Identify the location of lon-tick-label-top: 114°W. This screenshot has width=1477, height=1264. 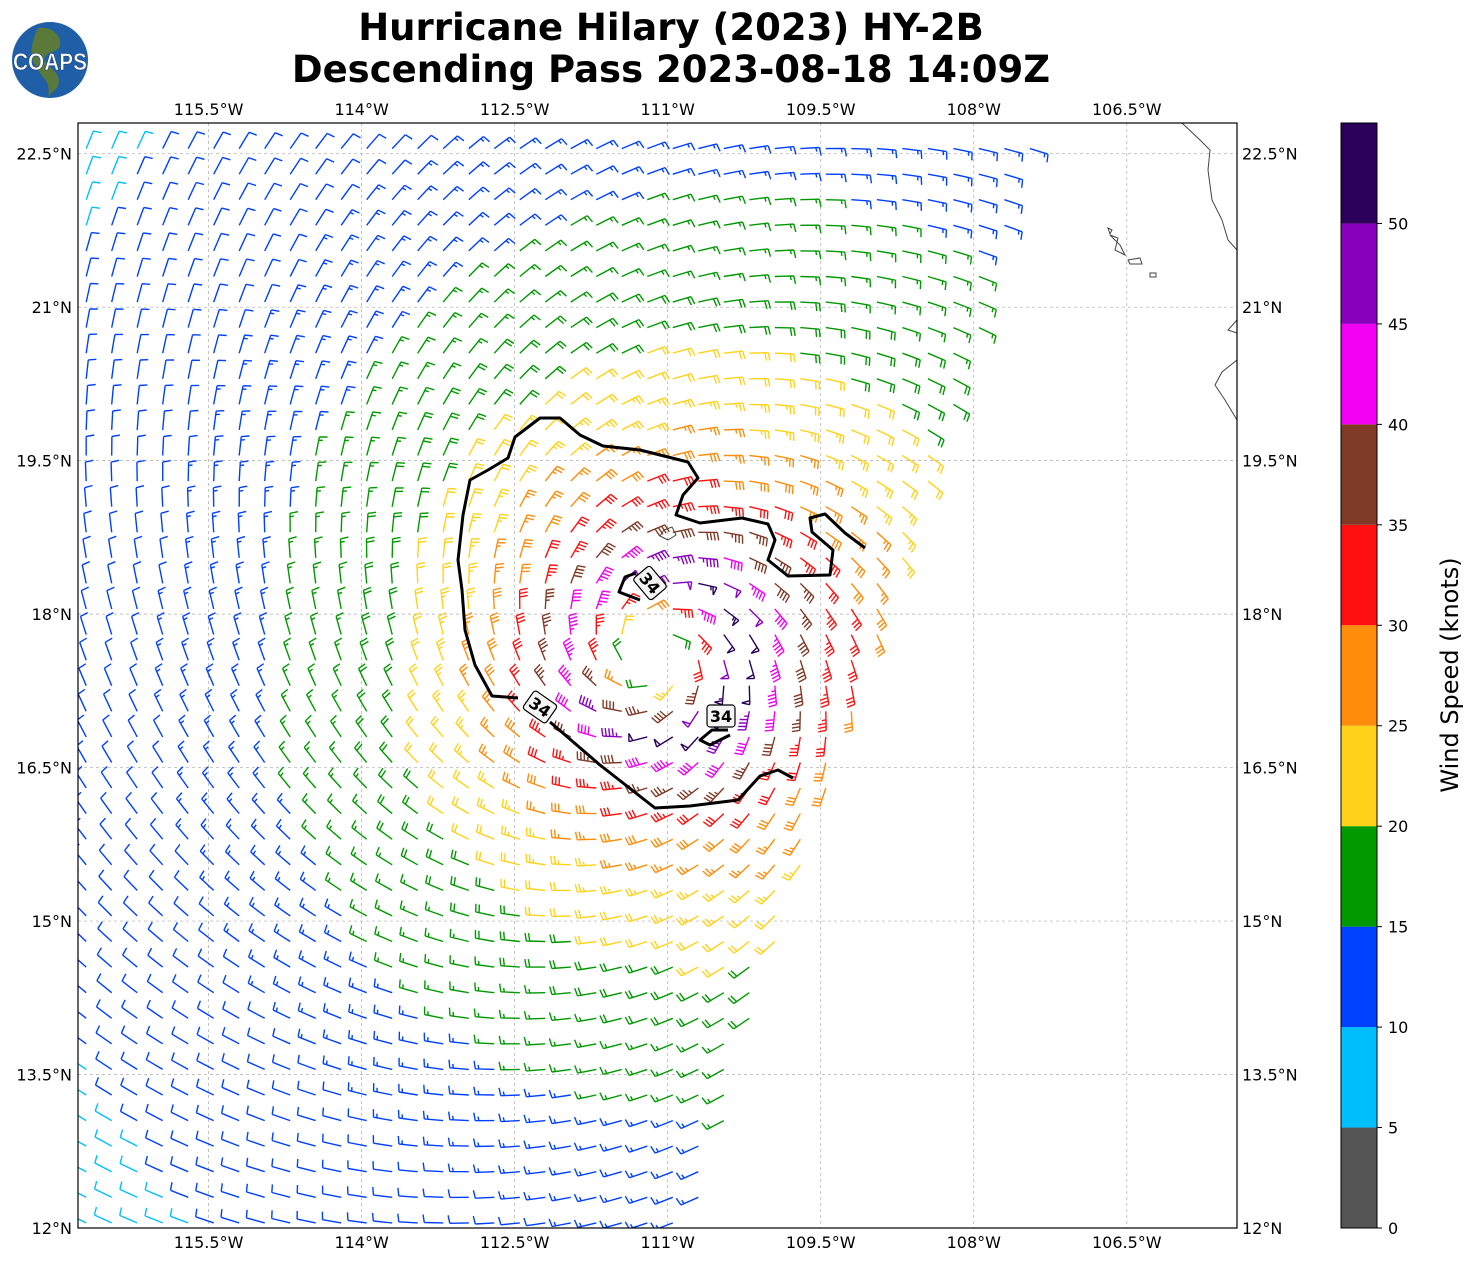
(361, 109).